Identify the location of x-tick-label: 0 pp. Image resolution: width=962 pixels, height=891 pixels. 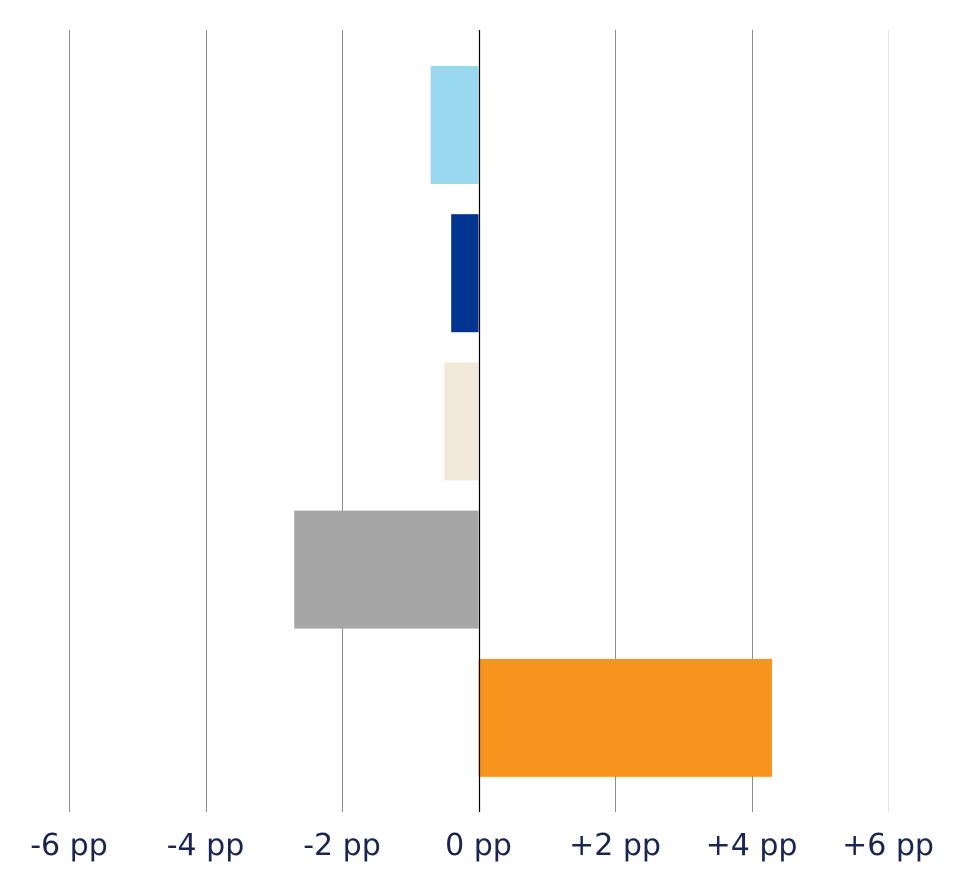
(478, 845).